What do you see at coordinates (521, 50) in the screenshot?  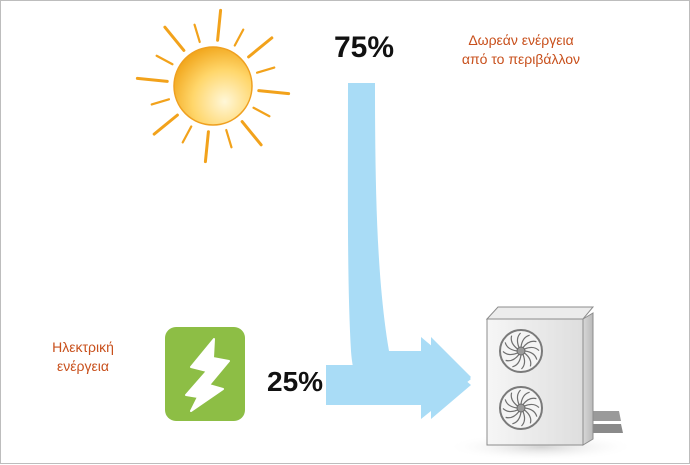 I see `free-energy-caption: Δωρεάν ενέργεια από το περιβάλλον` at bounding box center [521, 50].